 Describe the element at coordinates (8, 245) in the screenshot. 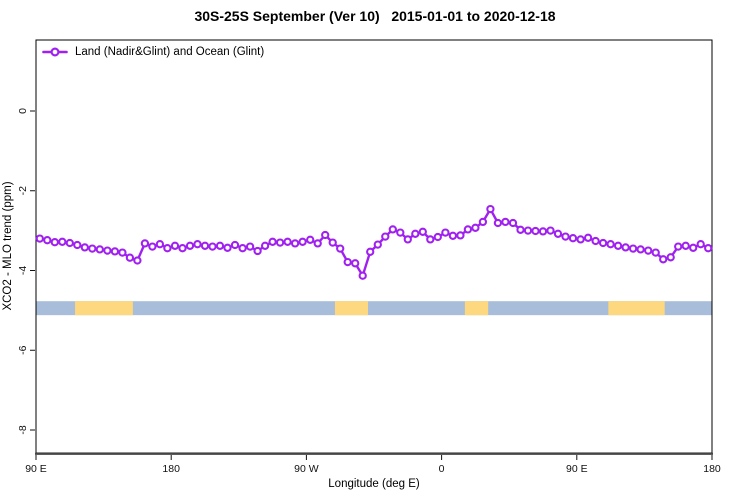

I see `y-axis-title: XCO2 - MLO trend (ppm)` at that location.